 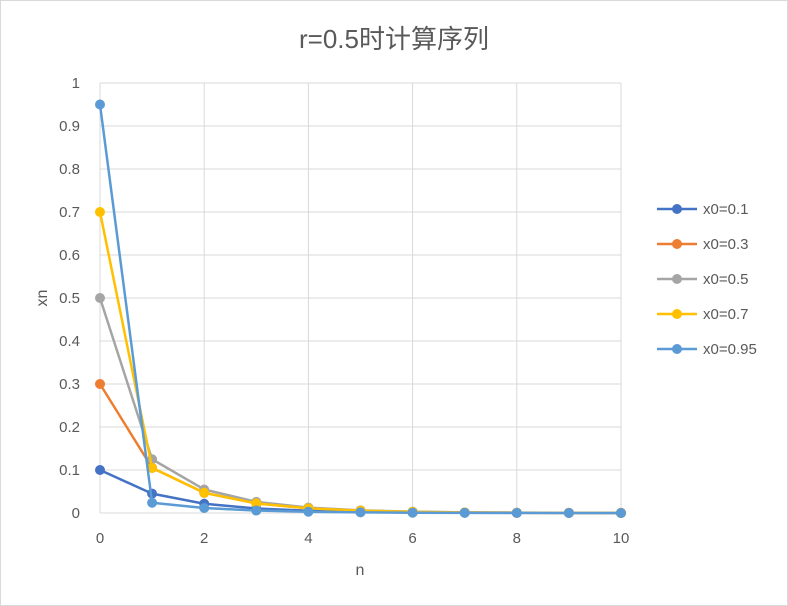 What do you see at coordinates (702, 244) in the screenshot?
I see `legend-item: x0=0.3` at bounding box center [702, 244].